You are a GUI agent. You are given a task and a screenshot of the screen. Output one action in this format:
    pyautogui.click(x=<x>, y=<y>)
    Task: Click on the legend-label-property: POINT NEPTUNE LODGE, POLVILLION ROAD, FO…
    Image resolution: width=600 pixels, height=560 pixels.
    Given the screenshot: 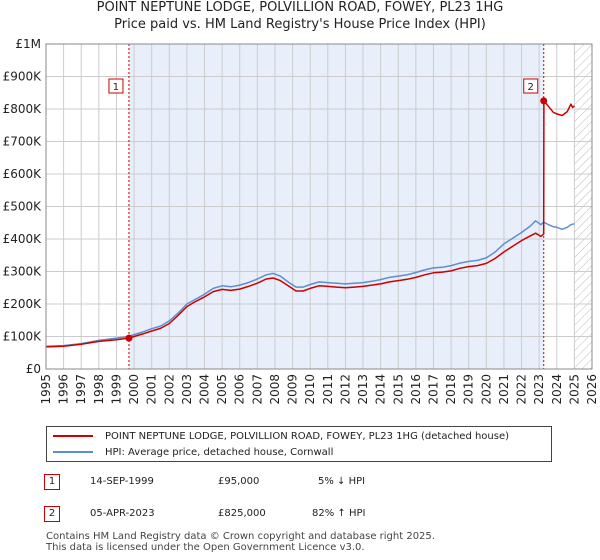 What is the action you would take?
    pyautogui.click(x=307, y=436)
    